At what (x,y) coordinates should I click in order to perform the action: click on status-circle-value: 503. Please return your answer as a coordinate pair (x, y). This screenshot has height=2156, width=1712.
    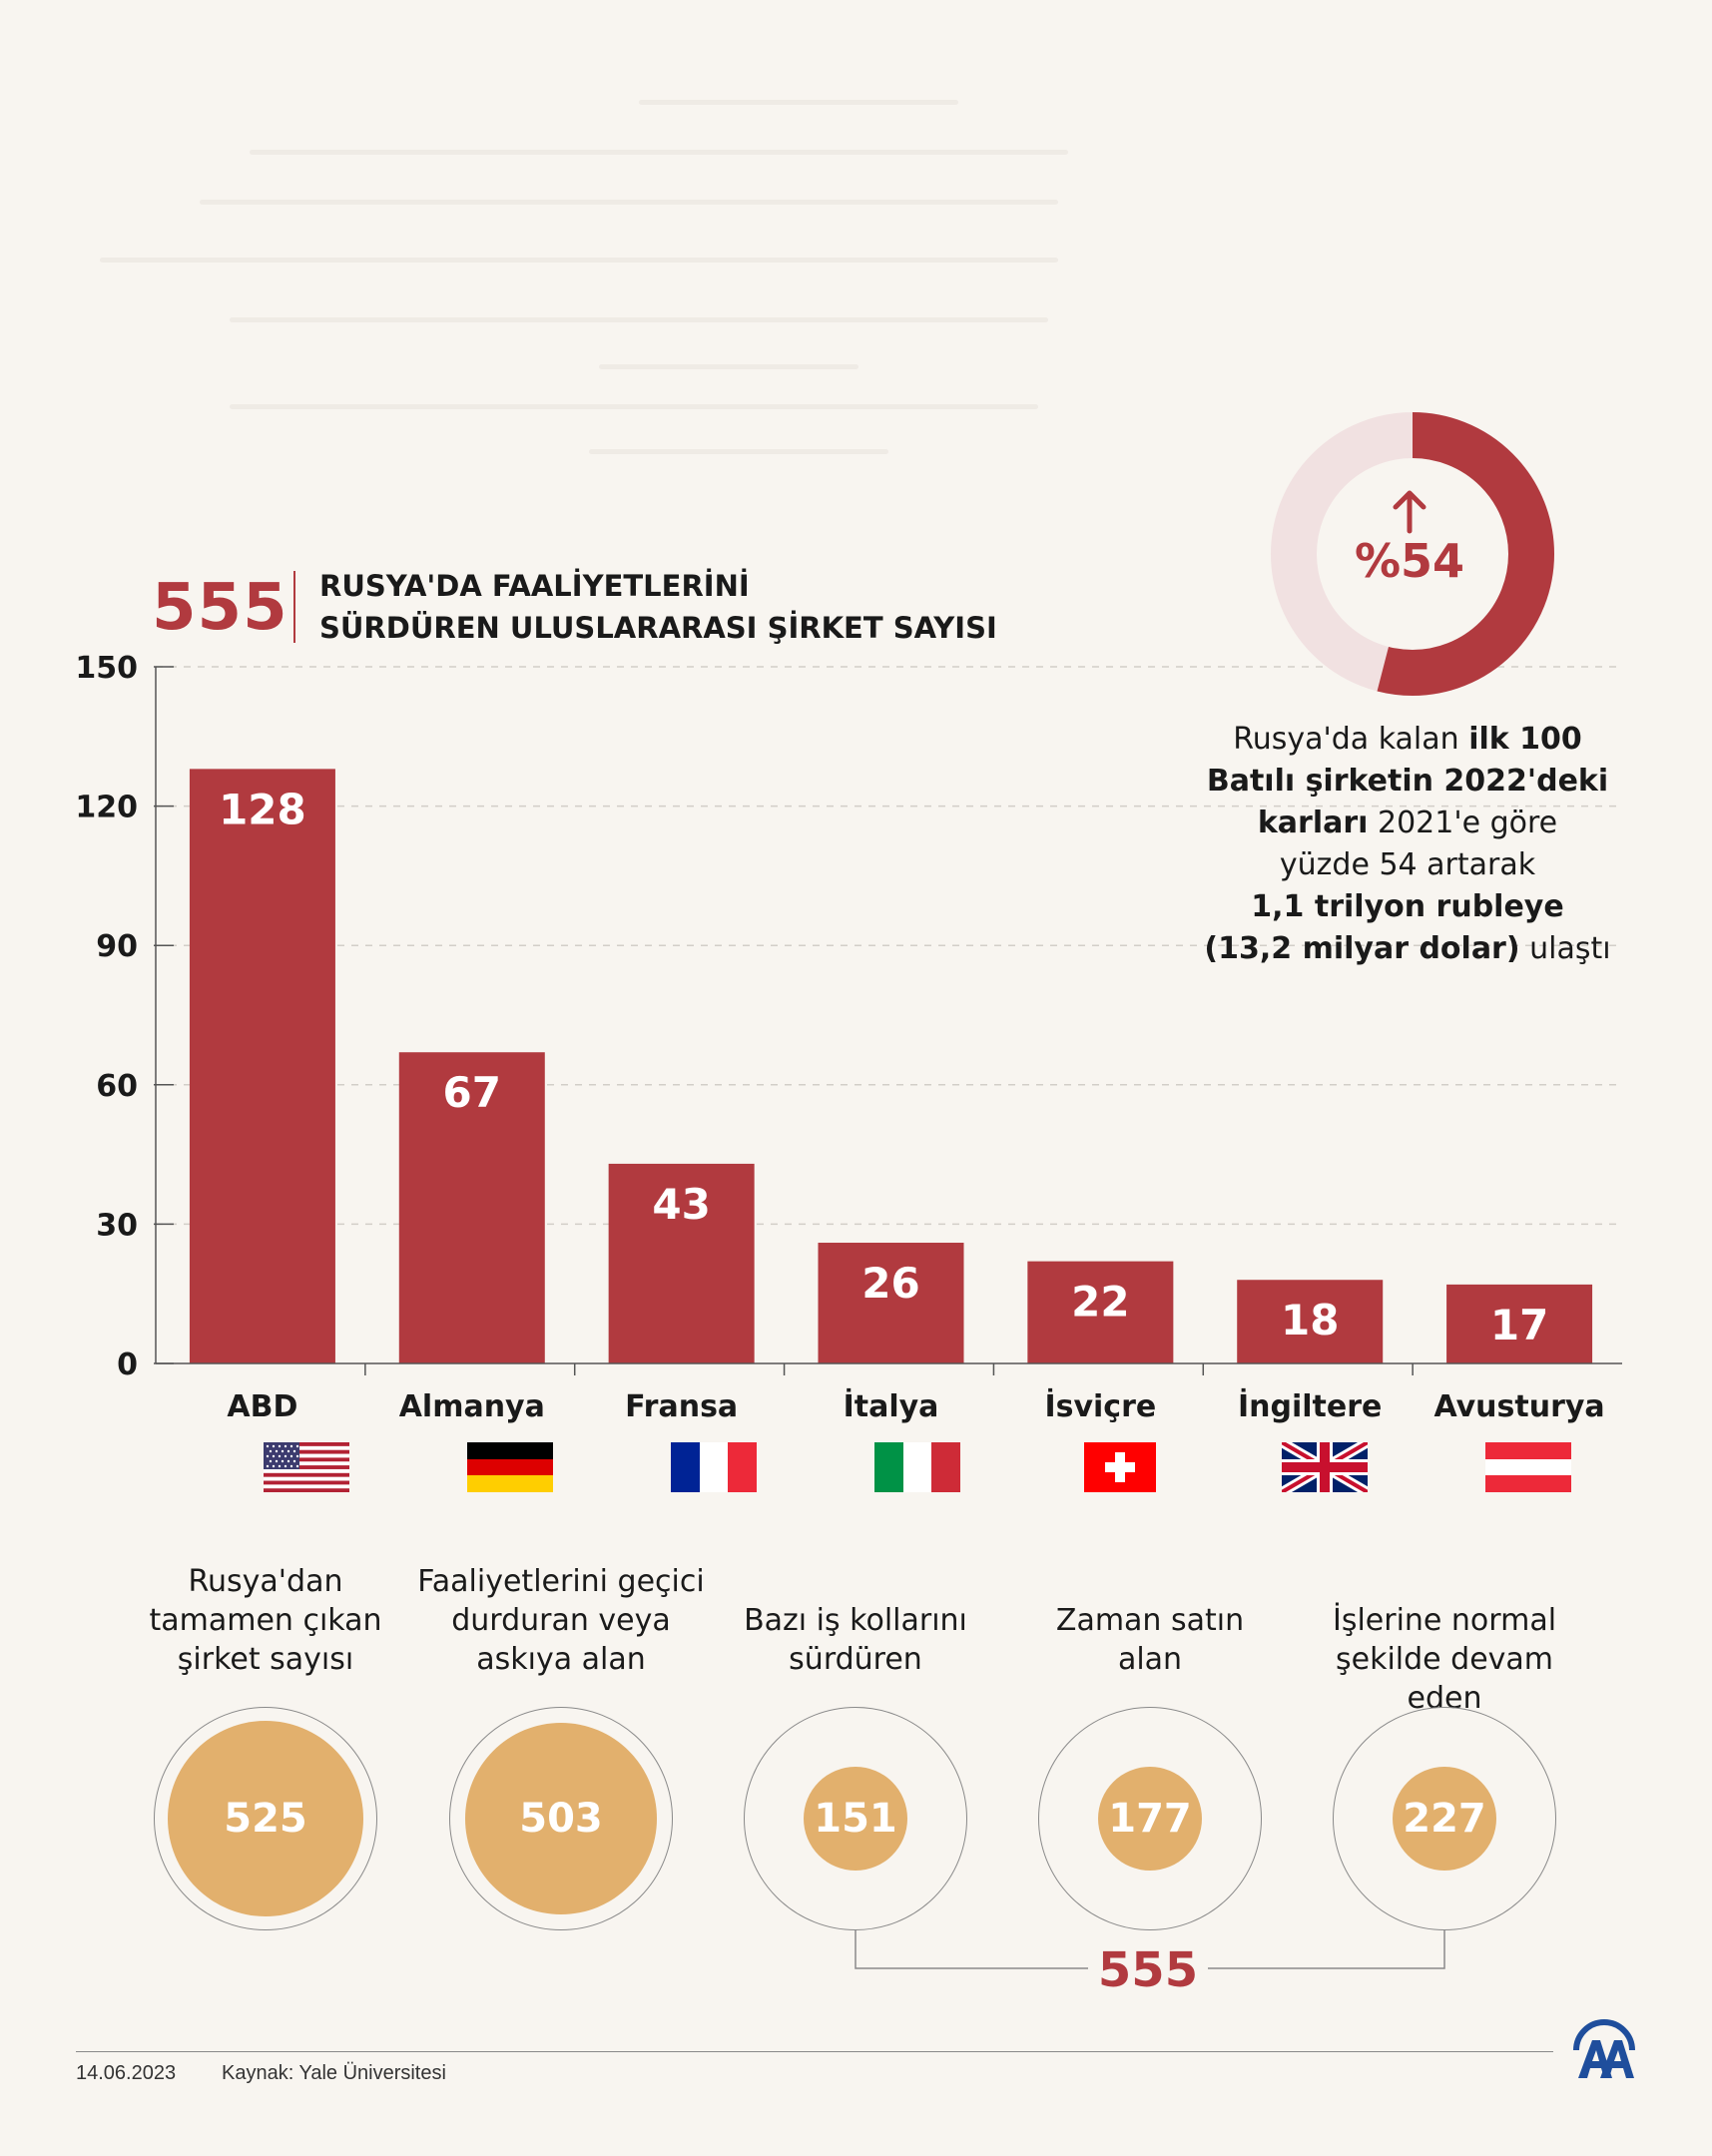
    Looking at the image, I should click on (561, 1818).